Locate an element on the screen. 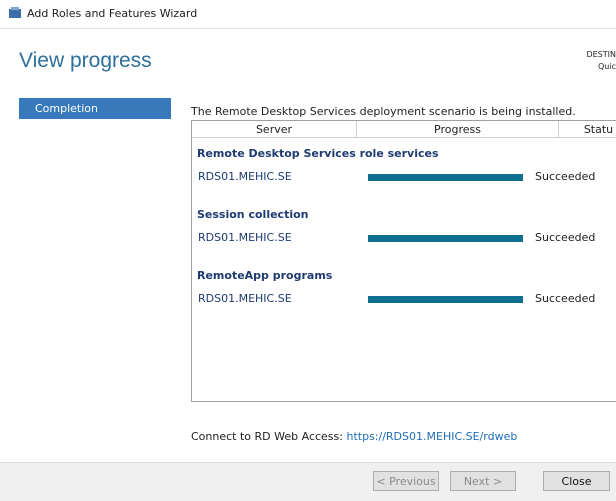 The width and height of the screenshot is (616, 501). close-button: Close is located at coordinates (576, 481).